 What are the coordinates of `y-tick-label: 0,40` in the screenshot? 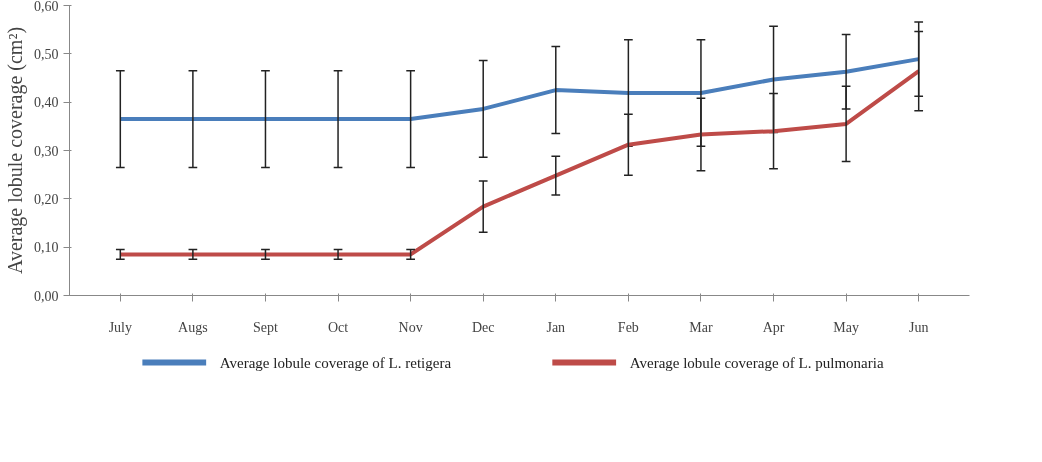 It's located at (46, 103).